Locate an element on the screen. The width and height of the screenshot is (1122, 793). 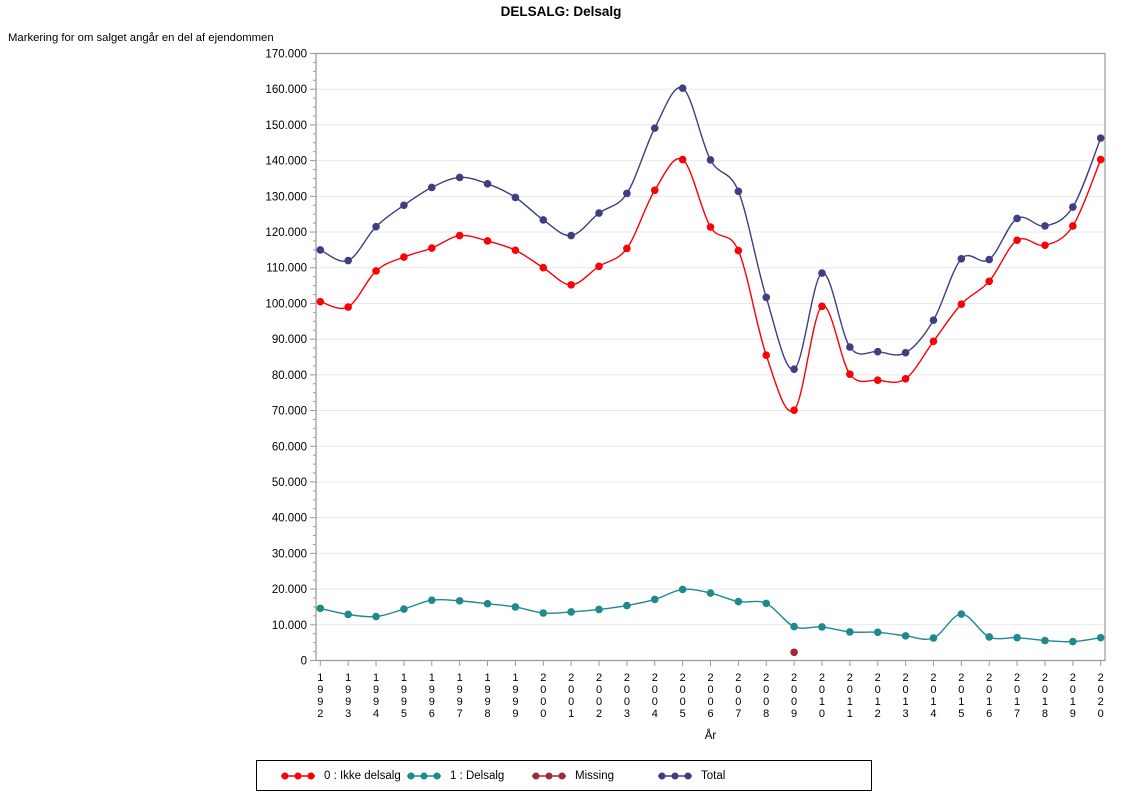
y-tick-label: 120.000 is located at coordinates (286, 233).